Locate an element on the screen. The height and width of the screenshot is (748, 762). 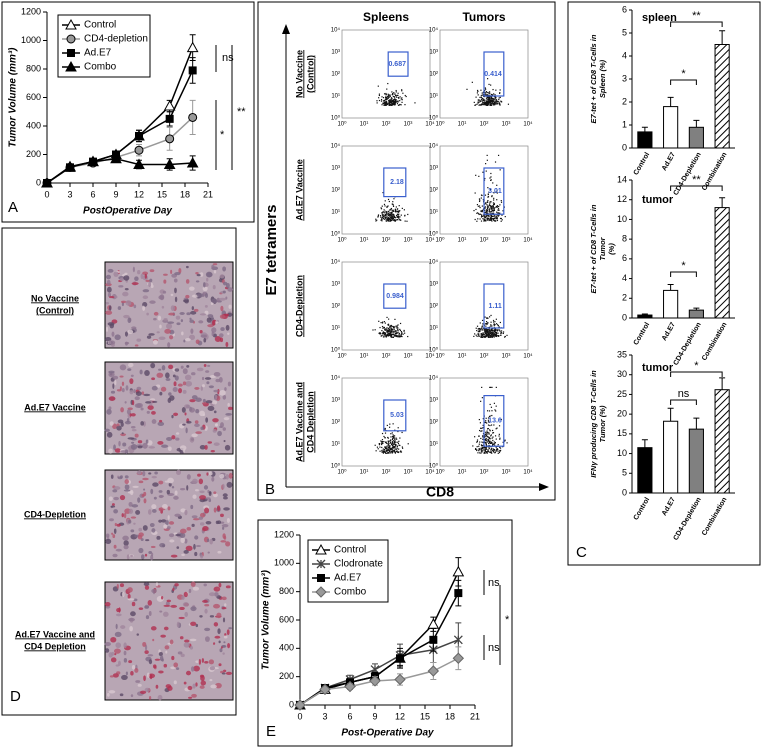
x-tick-label: 15 is located at coordinates (425, 716).